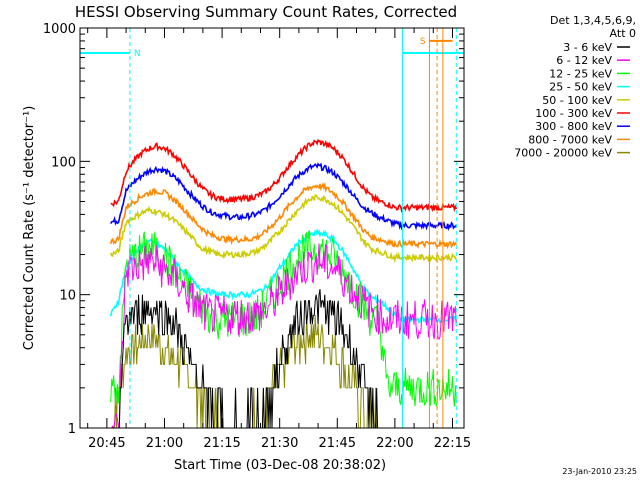  I want to click on series-100-300-kev, so click(284, 176).